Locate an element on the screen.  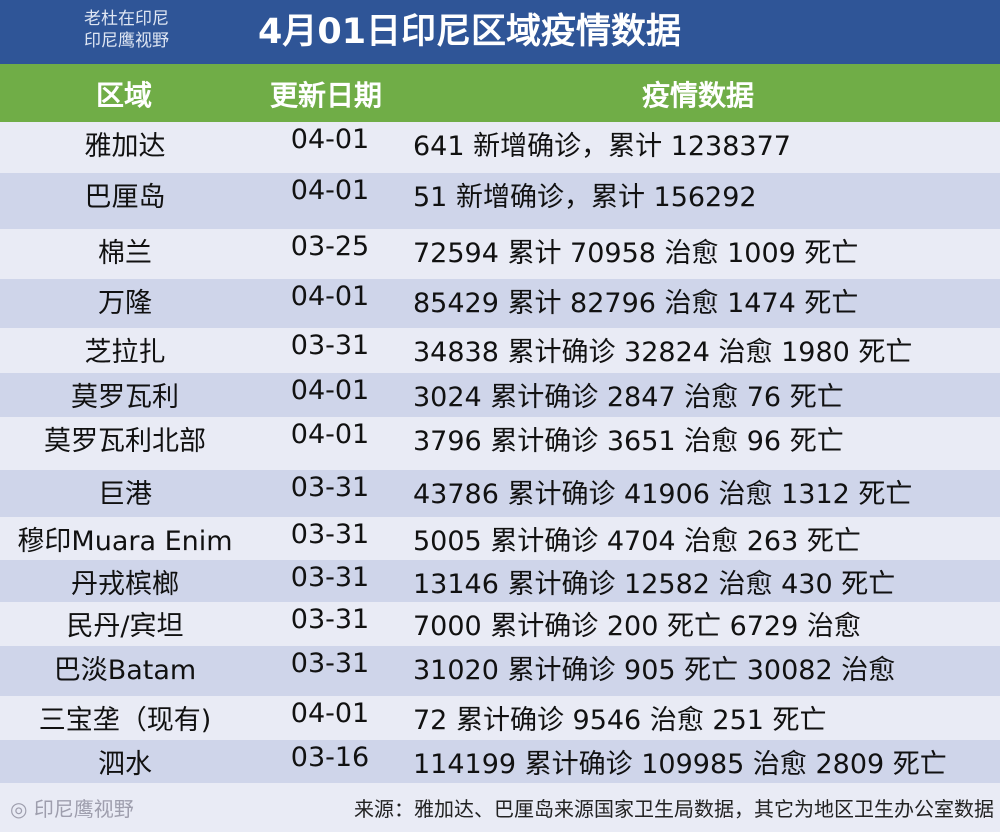
cell-data: 72 累计确诊 9546 治愈 251 死亡 is located at coordinates (620, 720).